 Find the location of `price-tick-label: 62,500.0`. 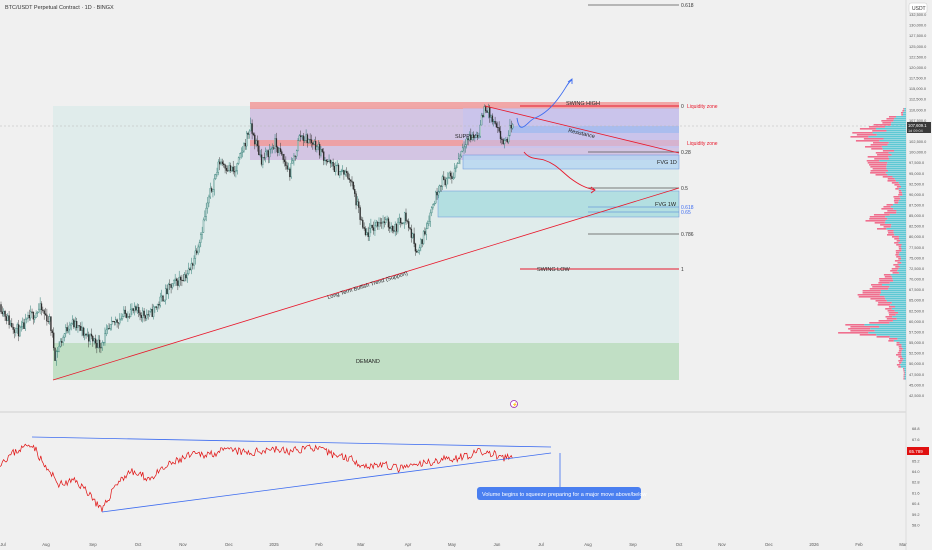

price-tick-label: 62,500.0 is located at coordinates (917, 310).